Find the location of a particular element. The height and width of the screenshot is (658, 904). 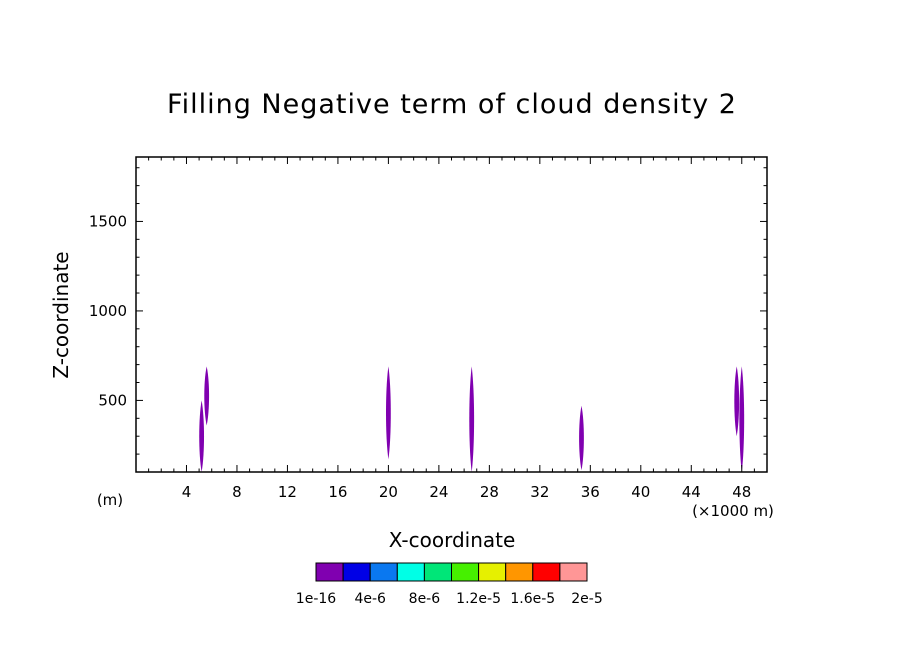

x-tick-label-8: 36 is located at coordinates (590, 492).